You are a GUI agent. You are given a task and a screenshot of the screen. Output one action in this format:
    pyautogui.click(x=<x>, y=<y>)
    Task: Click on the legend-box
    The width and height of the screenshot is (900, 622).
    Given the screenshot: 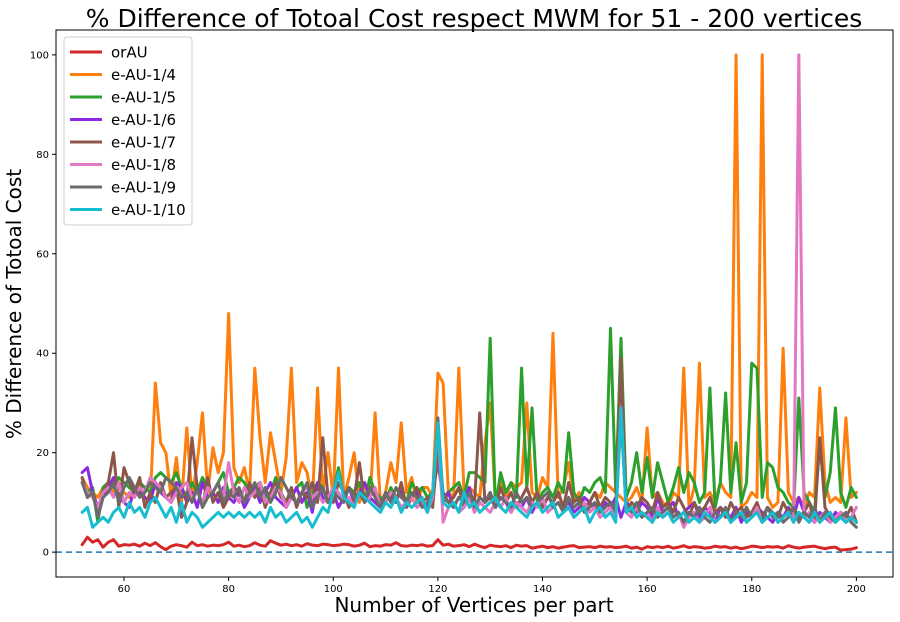 What is the action you would take?
    pyautogui.click(x=128, y=131)
    